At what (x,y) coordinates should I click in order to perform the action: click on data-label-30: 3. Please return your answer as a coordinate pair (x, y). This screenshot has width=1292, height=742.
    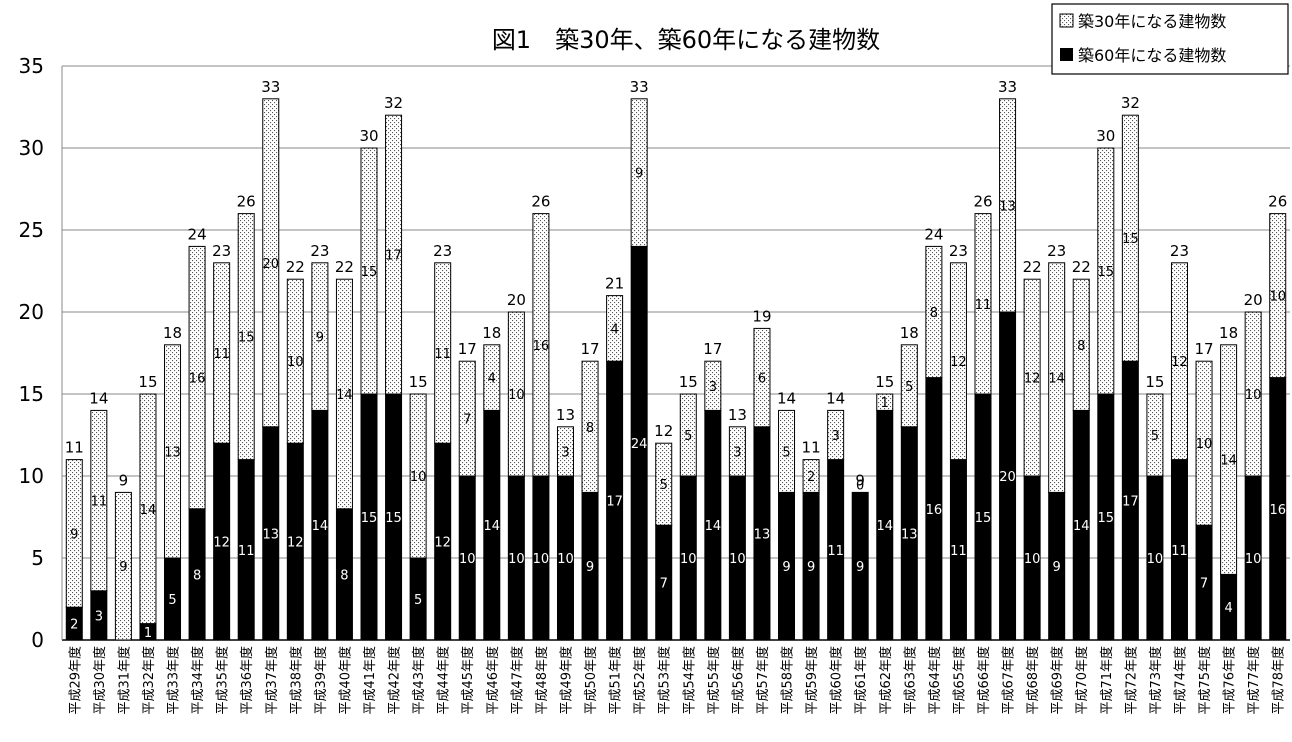
    Looking at the image, I should click on (835, 436).